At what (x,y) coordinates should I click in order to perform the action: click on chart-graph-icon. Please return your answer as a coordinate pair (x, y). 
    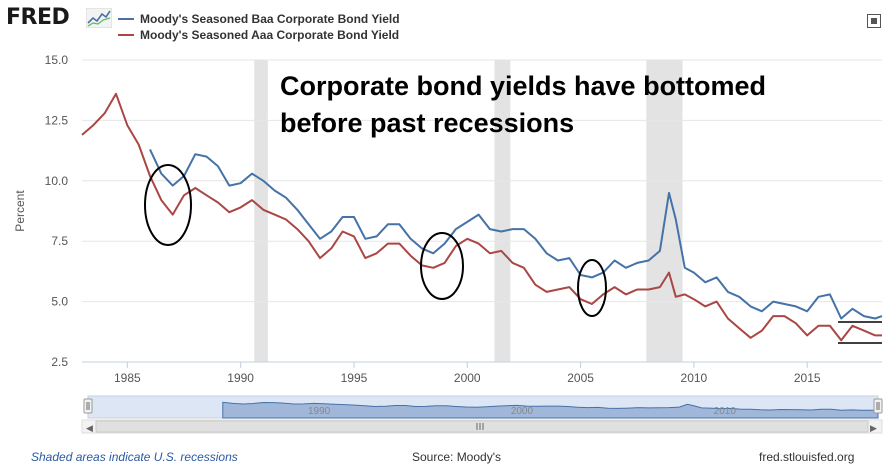
    Looking at the image, I should click on (99, 18).